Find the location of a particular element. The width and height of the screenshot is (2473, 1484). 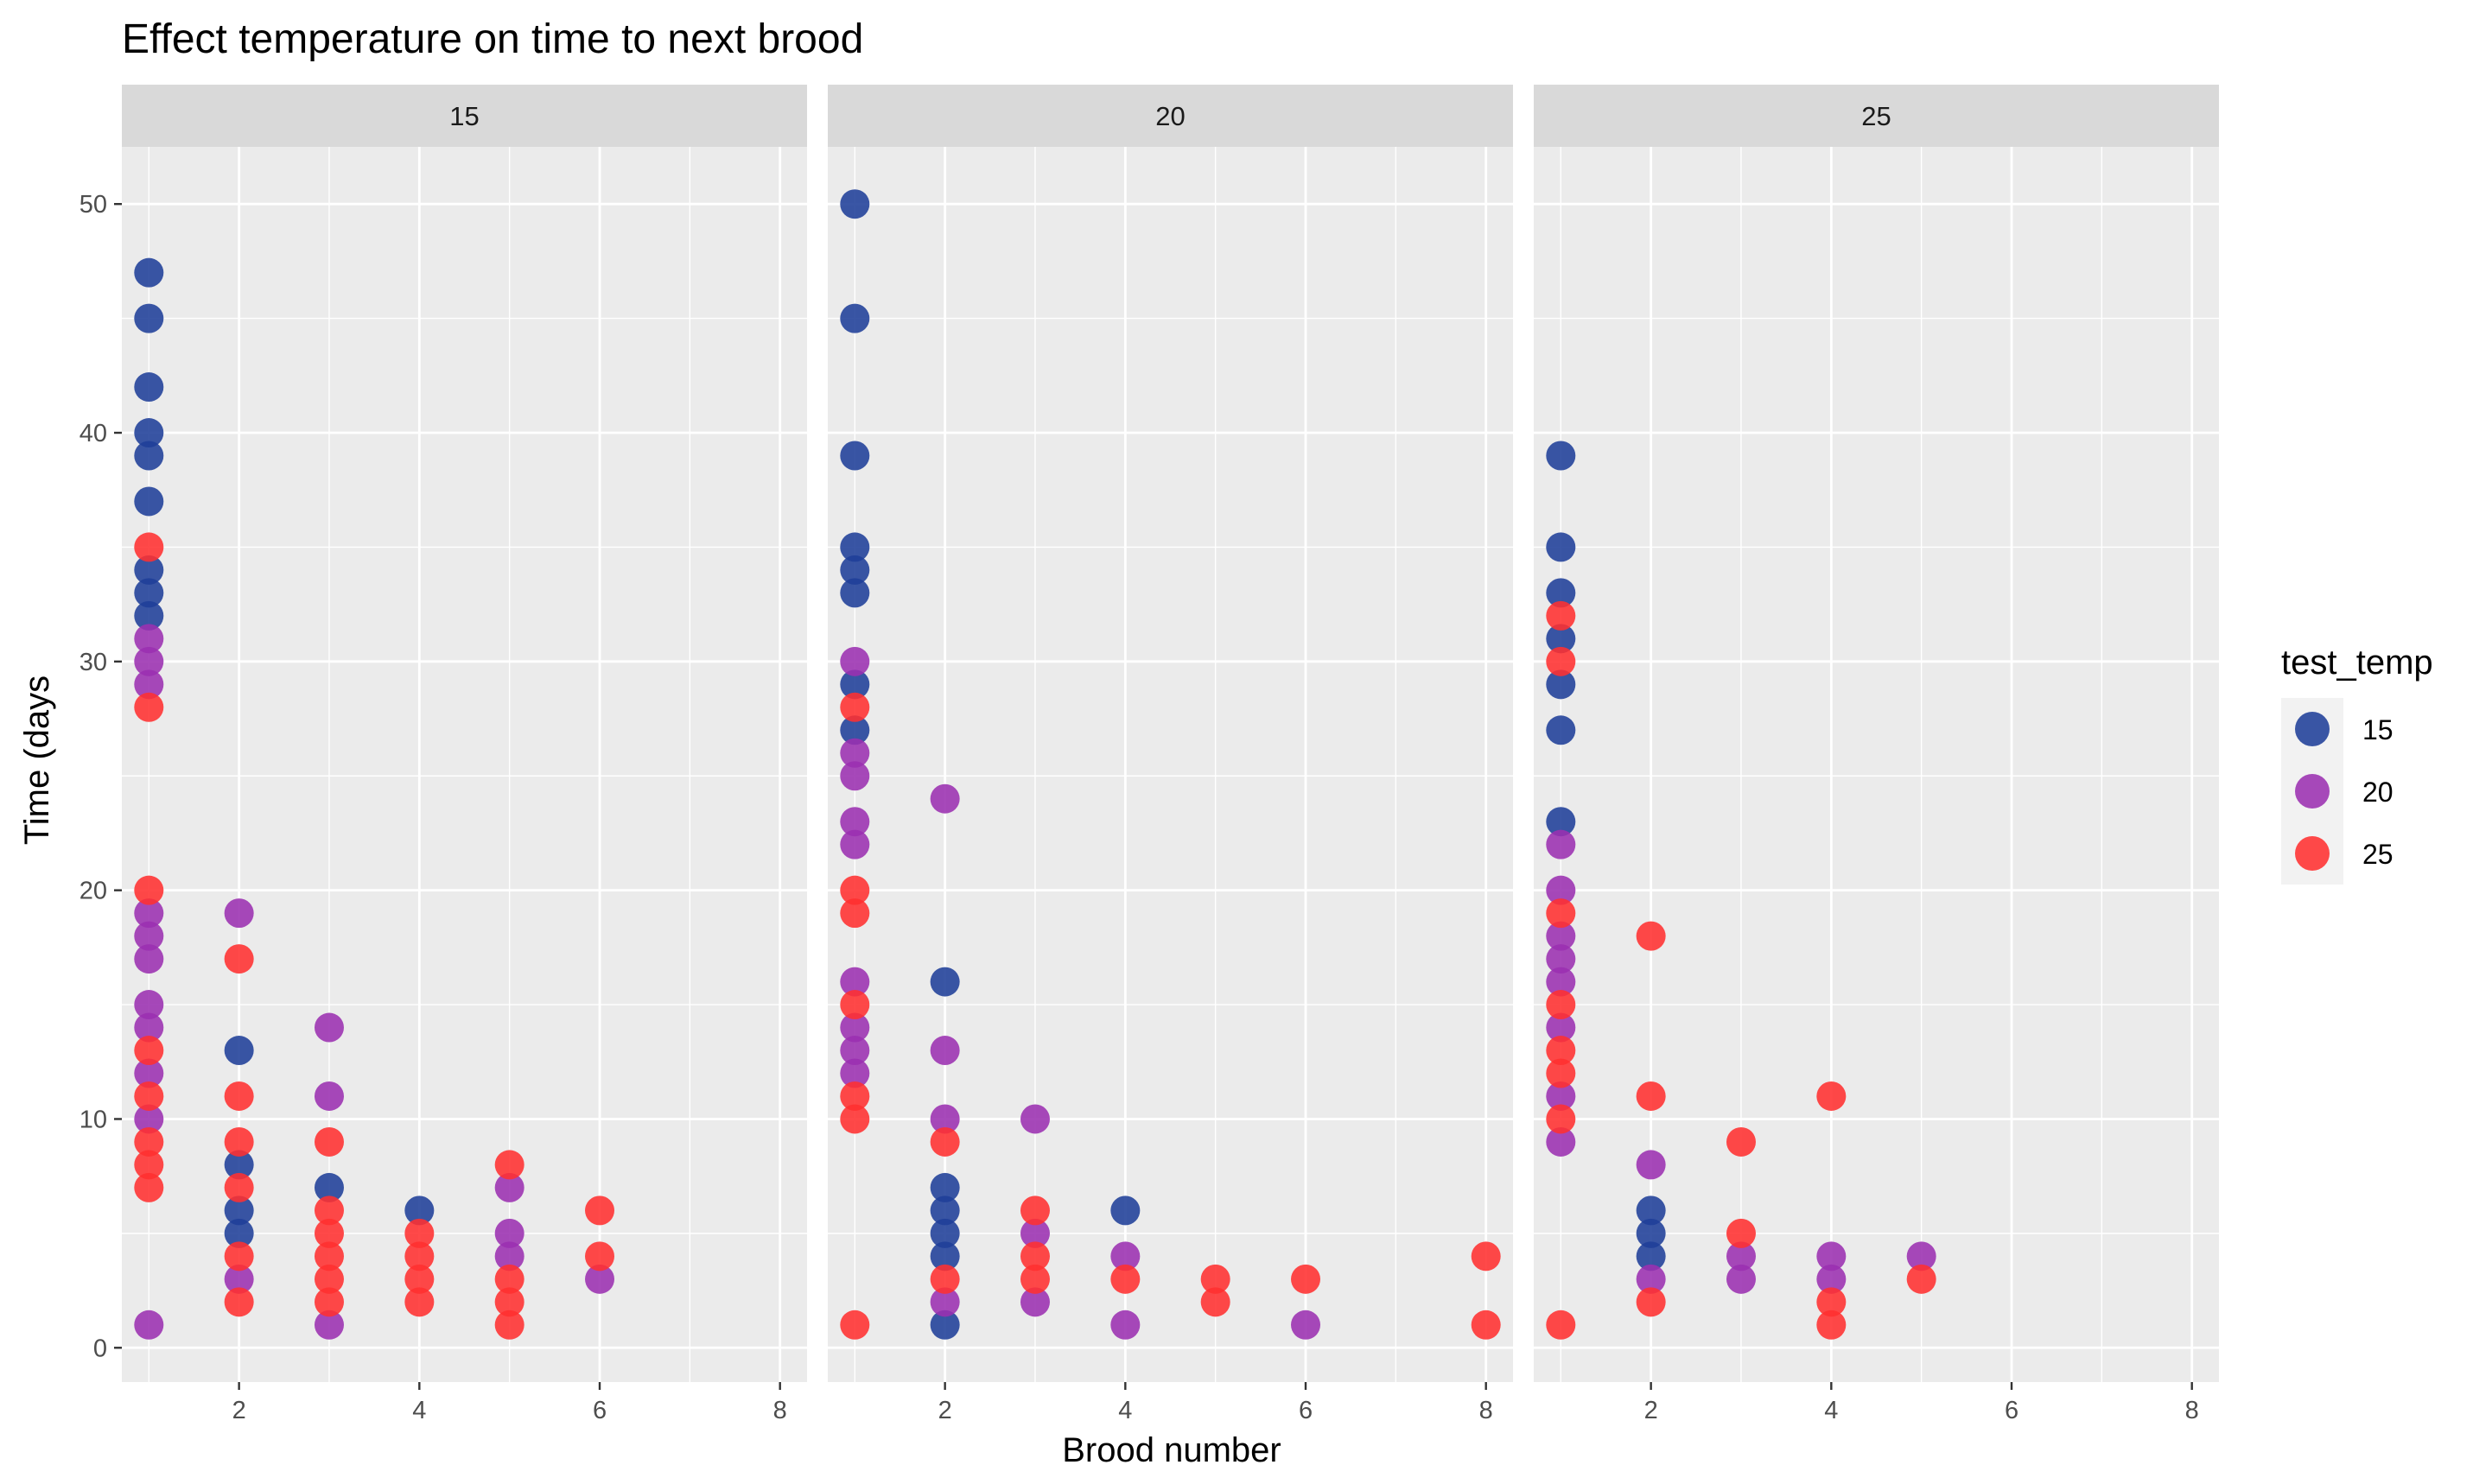

x-tick-label: 4 is located at coordinates (419, 1410).